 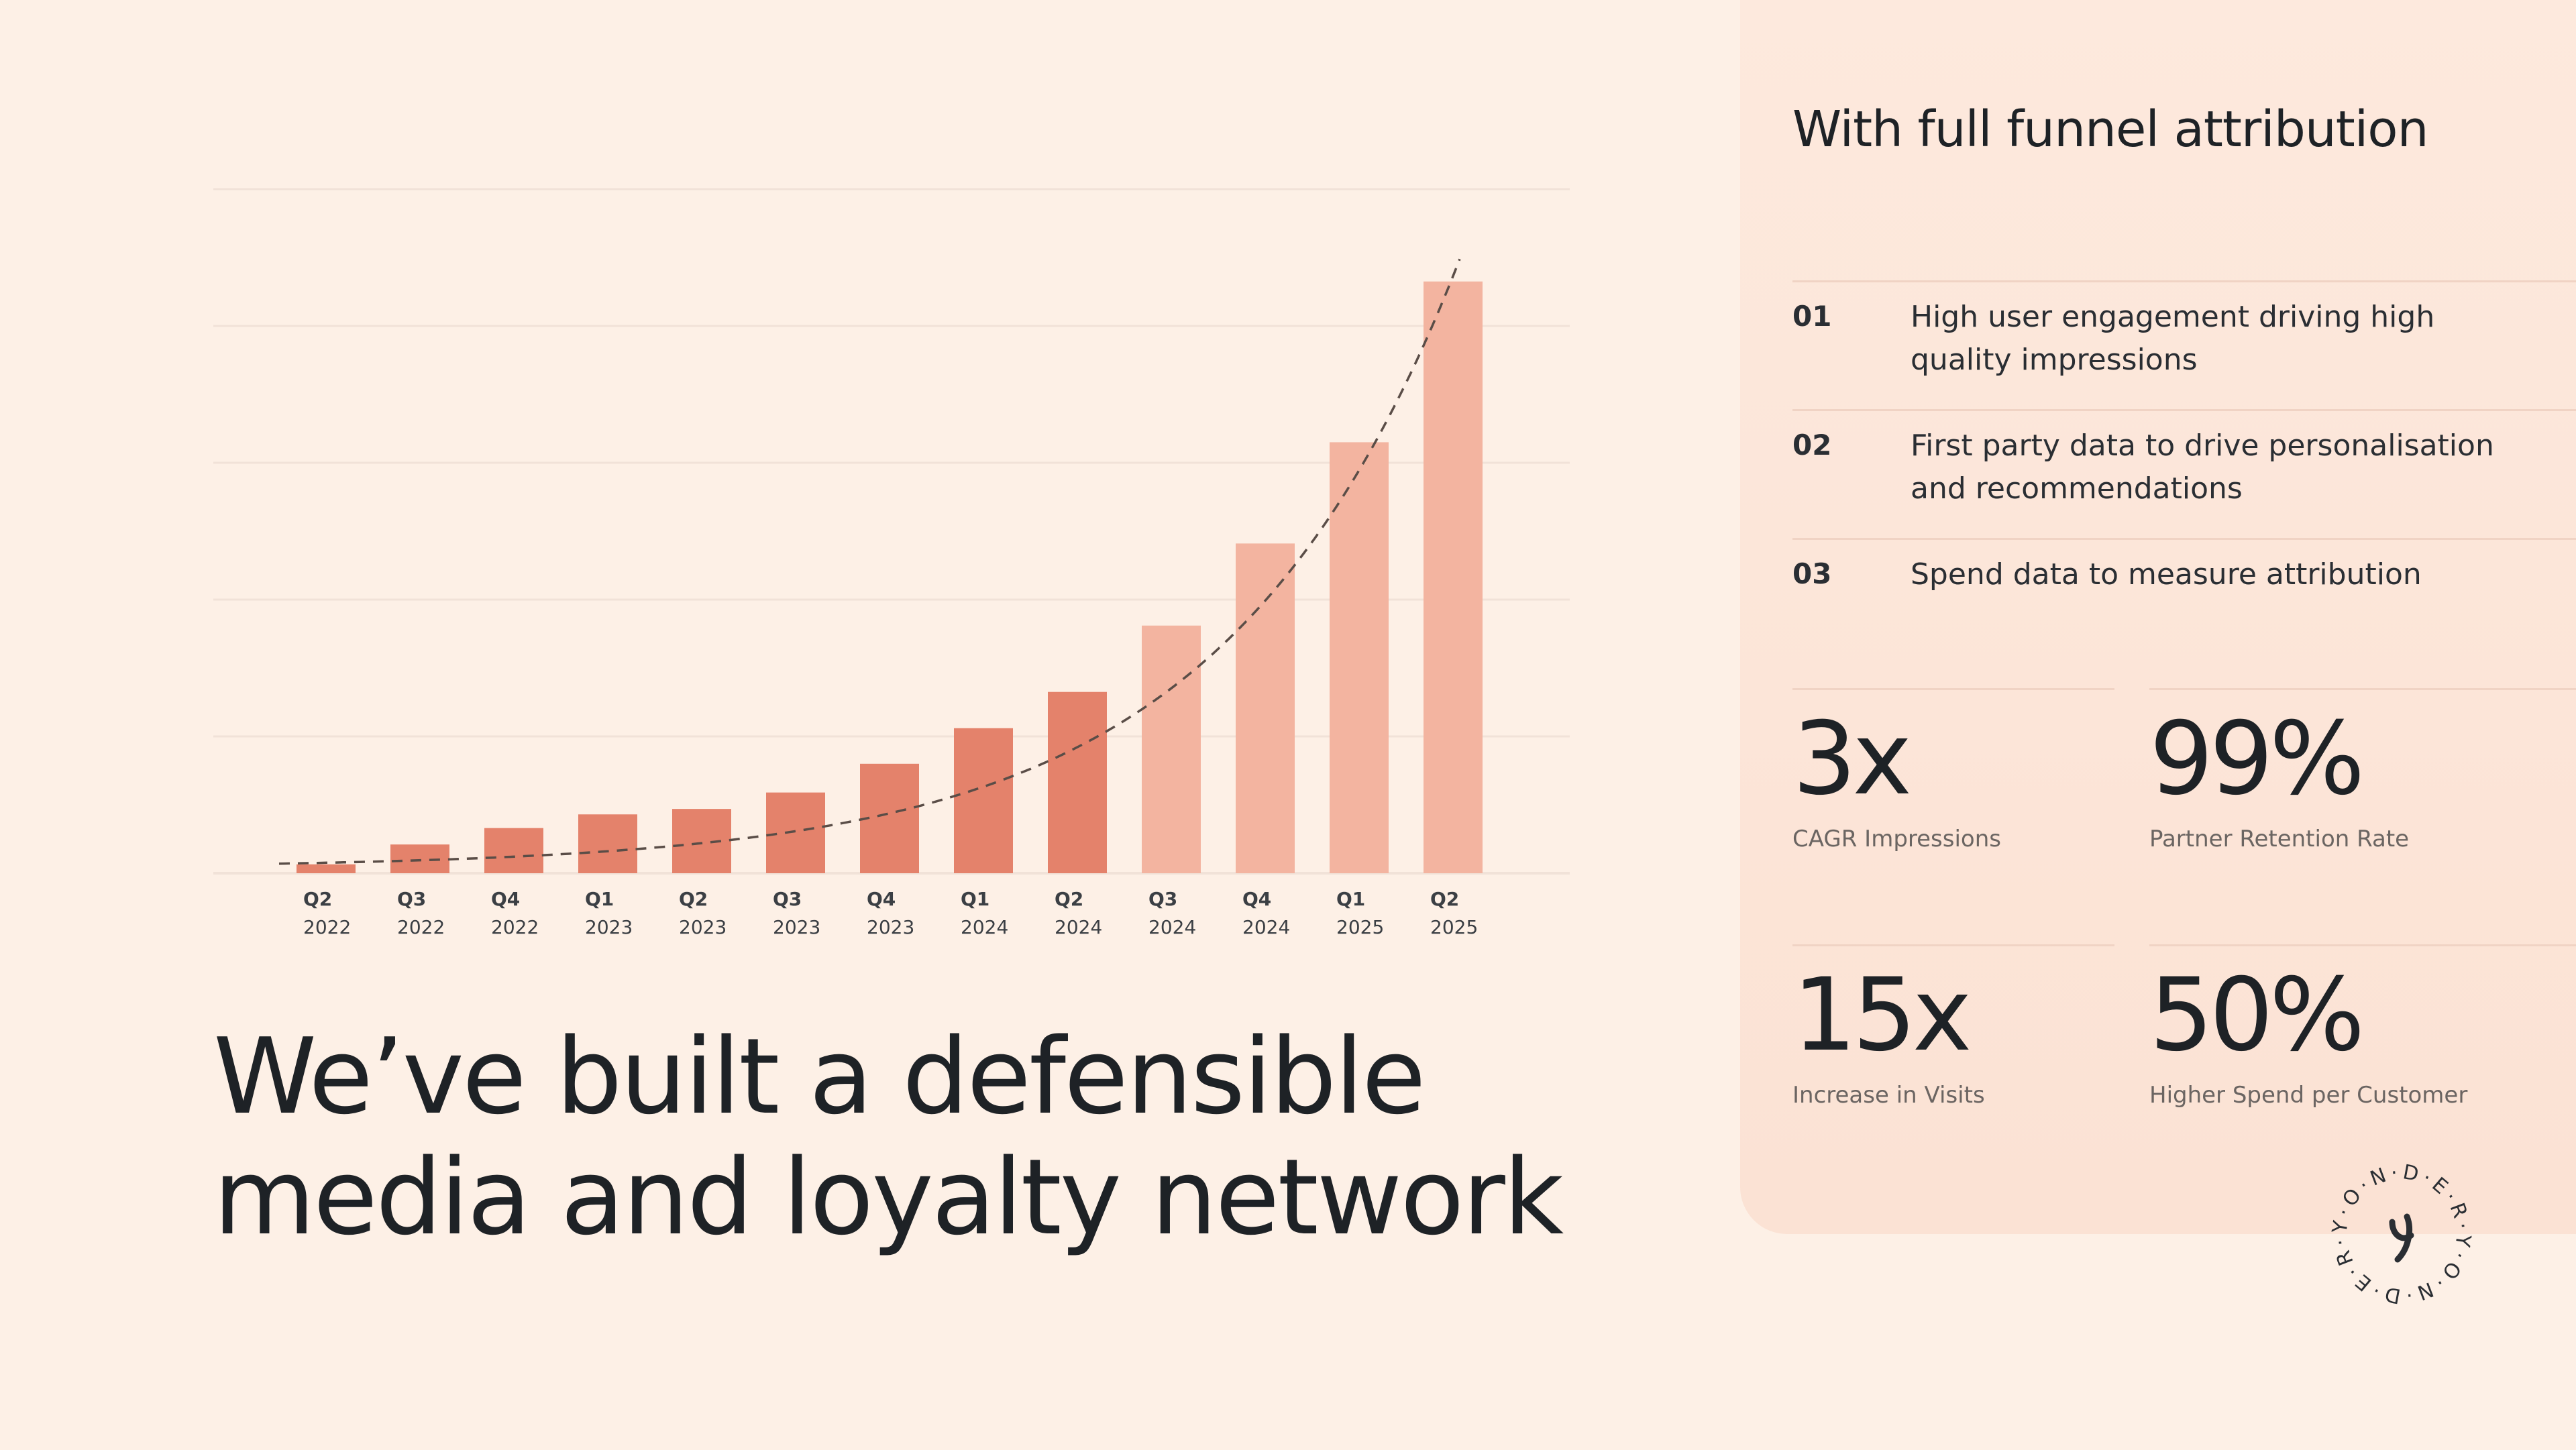 I want to click on logo-mark-icon, so click(x=2401, y=1238).